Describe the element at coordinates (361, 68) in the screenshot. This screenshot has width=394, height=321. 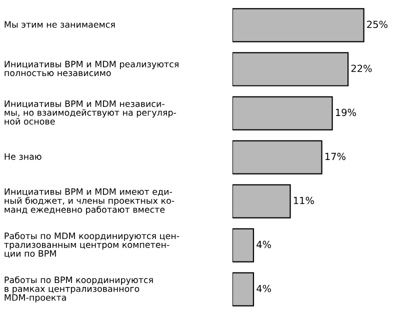
I see `data-label: 22%` at that location.